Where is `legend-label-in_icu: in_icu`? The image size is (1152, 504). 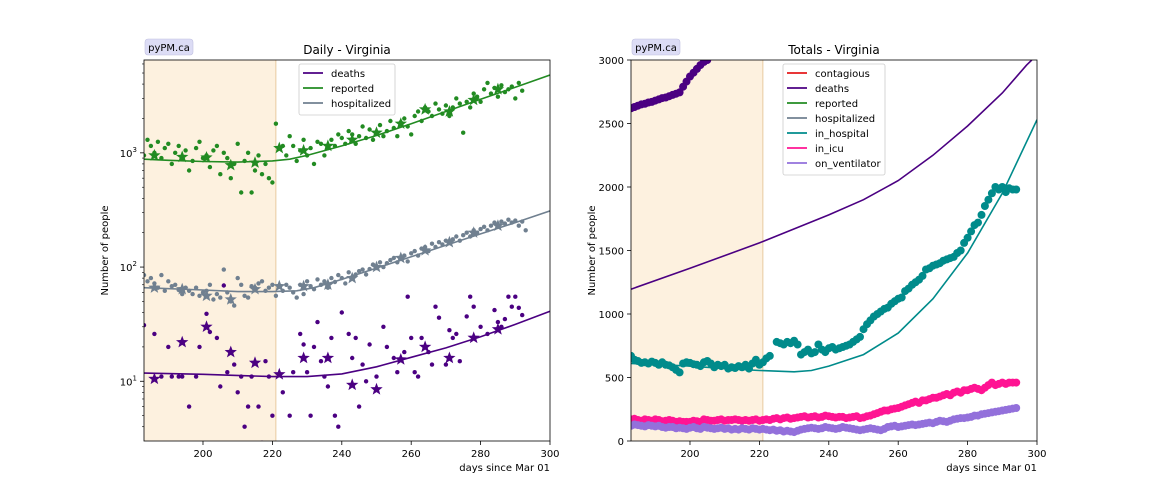 legend-label-in_icu: in_icu is located at coordinates (829, 149).